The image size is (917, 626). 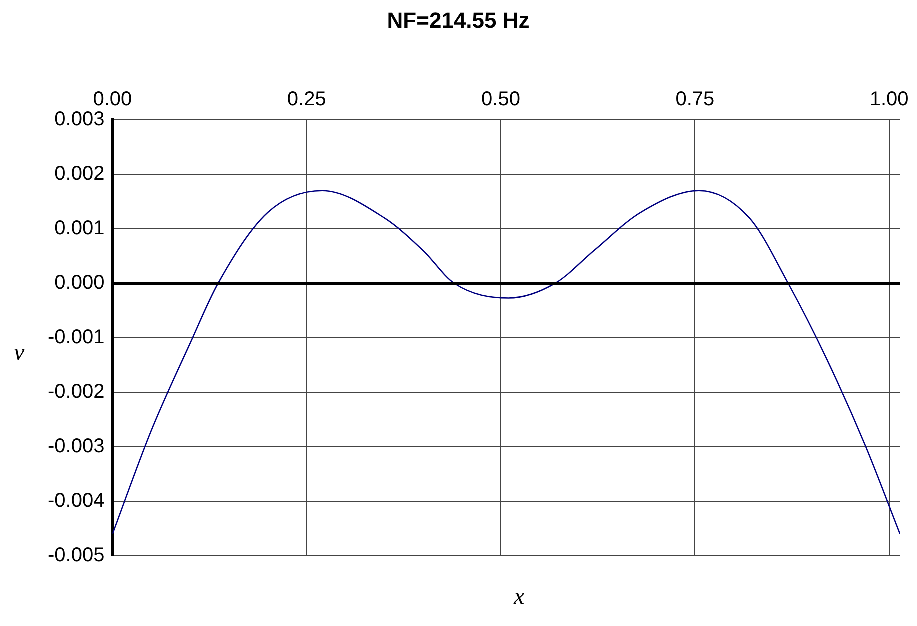 I want to click on y-tick-label: -0.004, so click(x=76, y=501).